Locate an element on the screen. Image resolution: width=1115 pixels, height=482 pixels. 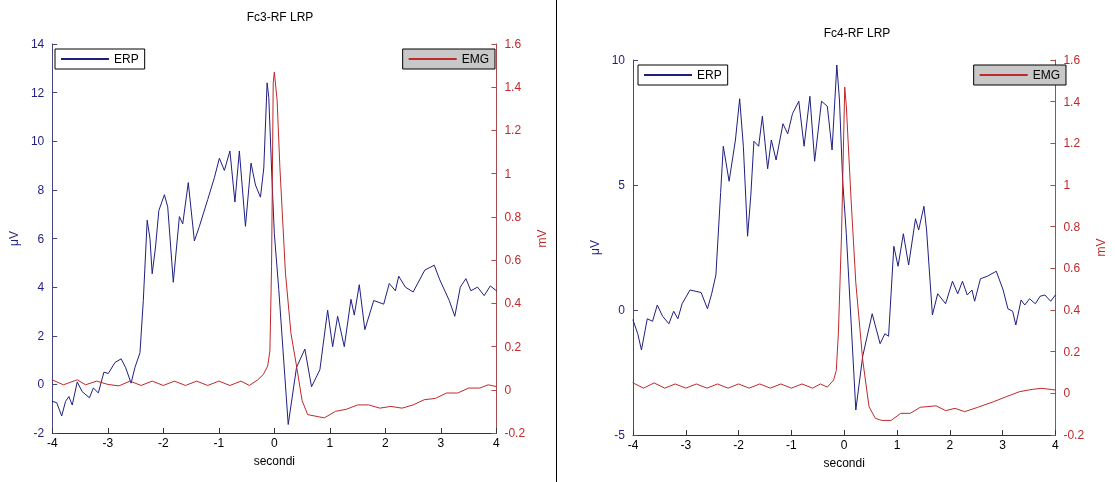
chart-title: Fc3-RF LRP is located at coordinates (280, 17).